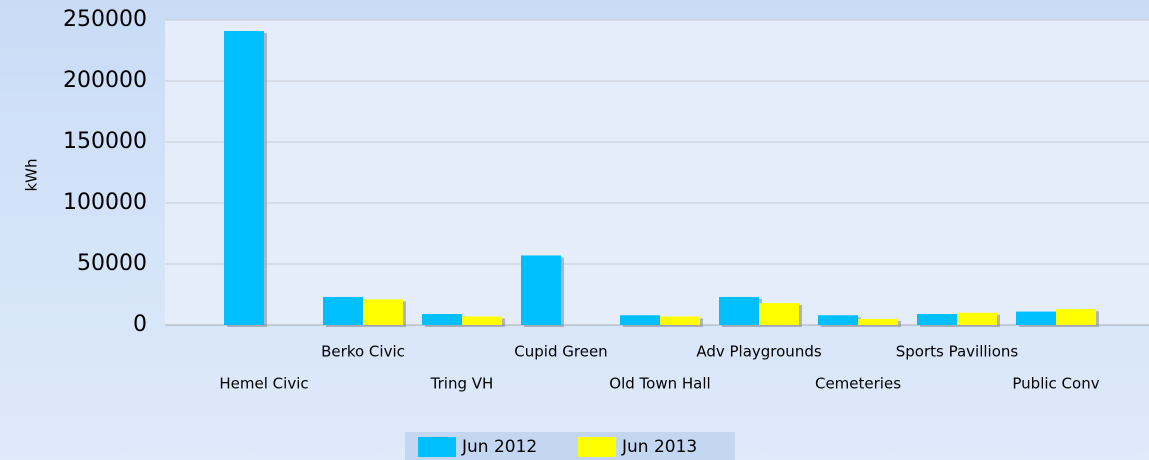 This screenshot has height=460, width=1149. What do you see at coordinates (363, 352) in the screenshot?
I see `x-tick-label: Berko Civic` at bounding box center [363, 352].